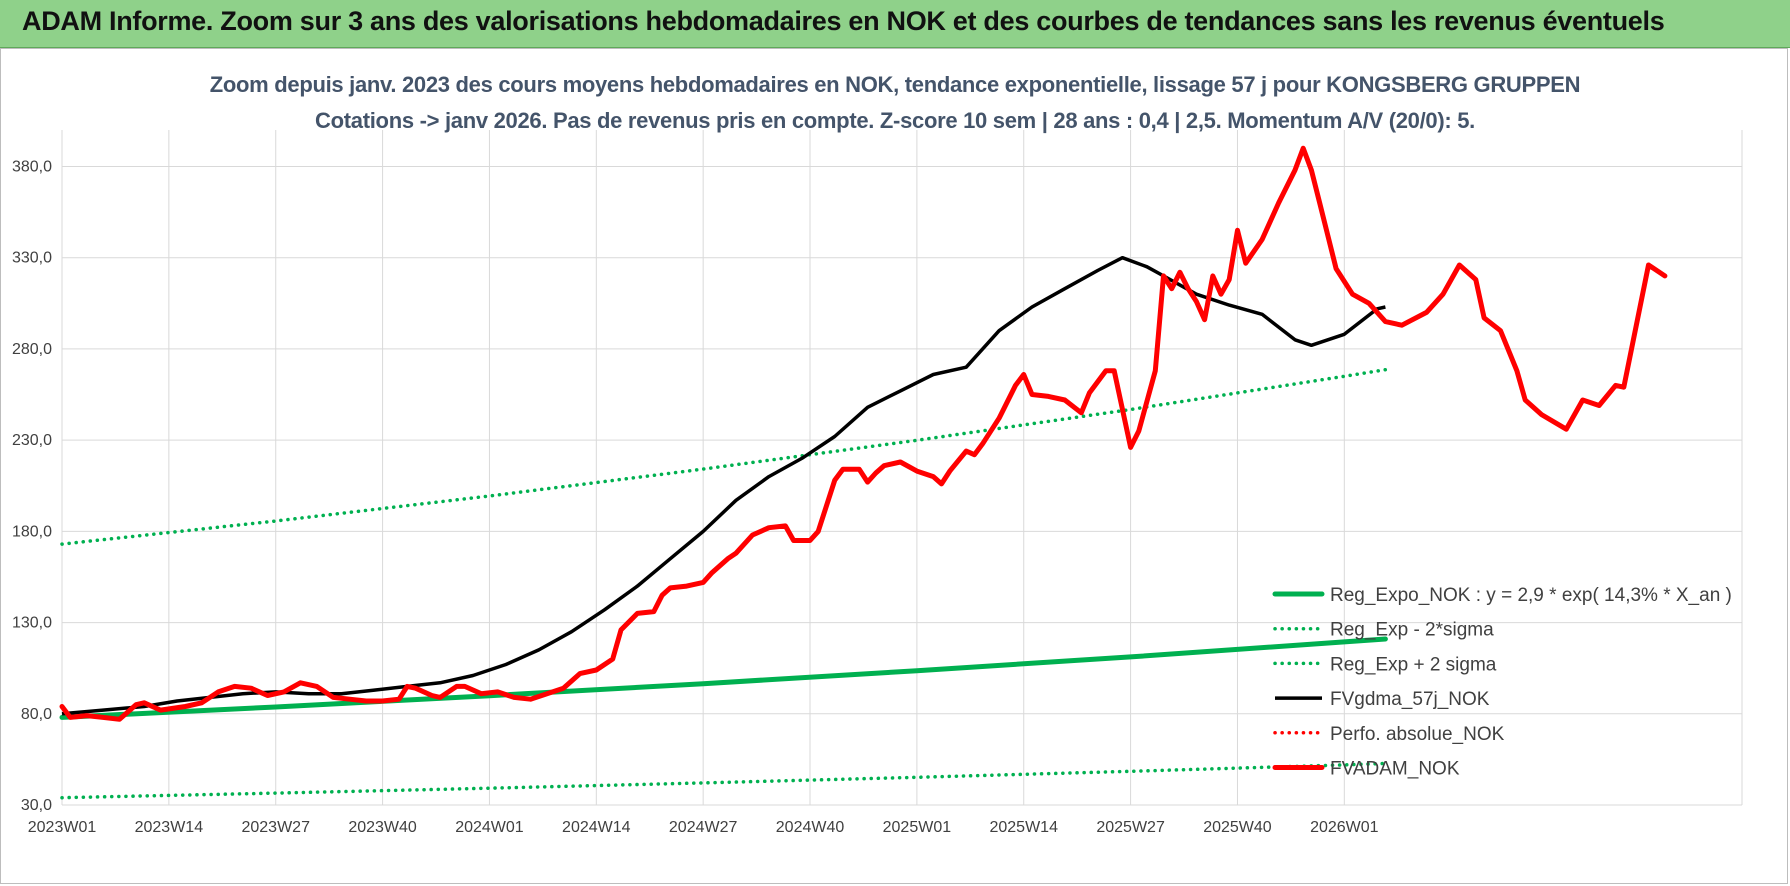 The image size is (1790, 886). Describe the element at coordinates (36, 714) in the screenshot. I see `y-tick-label-1: 80,0` at that location.